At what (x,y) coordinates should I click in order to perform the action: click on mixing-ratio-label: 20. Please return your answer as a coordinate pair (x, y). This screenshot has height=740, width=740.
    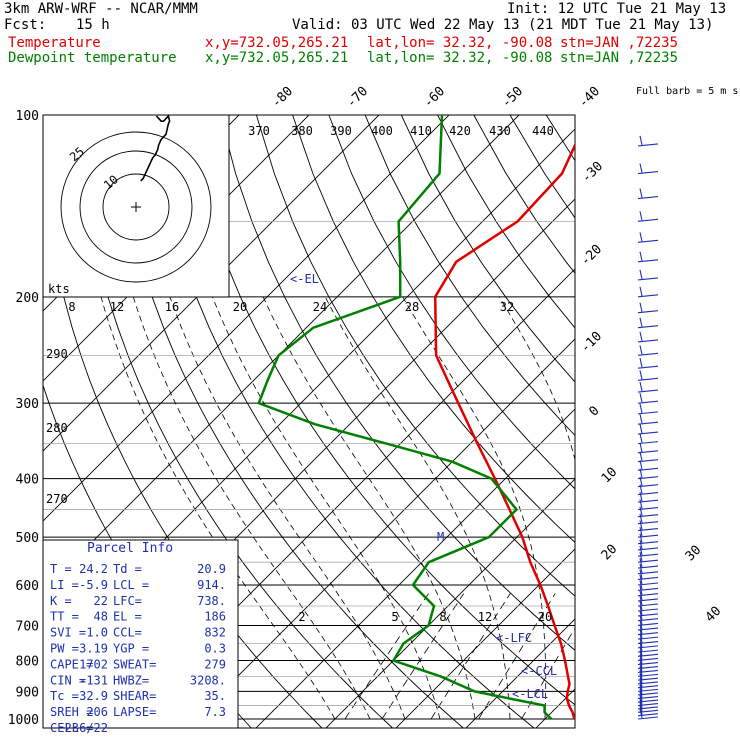
    Looking at the image, I should click on (545, 617).